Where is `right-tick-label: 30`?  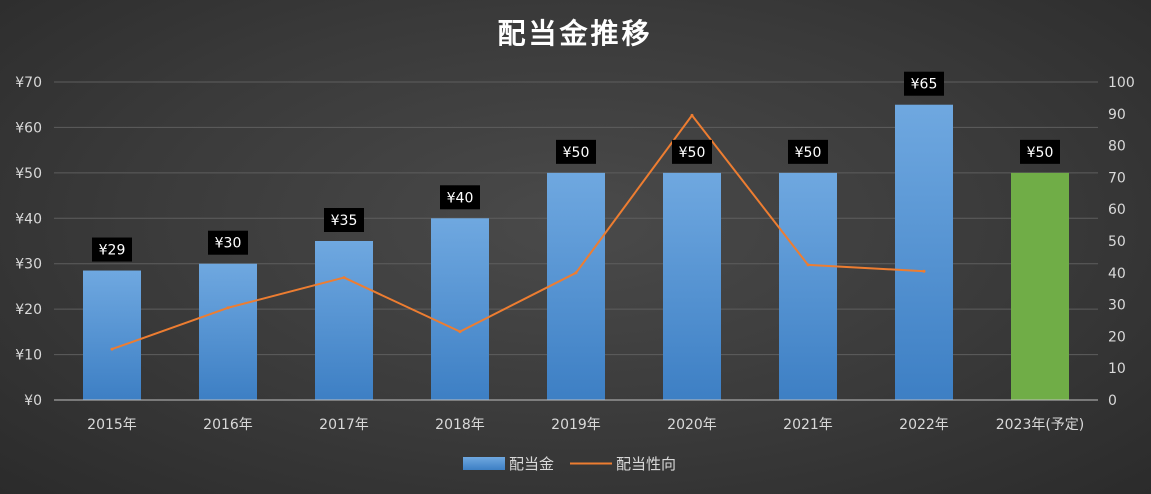
right-tick-label: 30 is located at coordinates (1117, 306).